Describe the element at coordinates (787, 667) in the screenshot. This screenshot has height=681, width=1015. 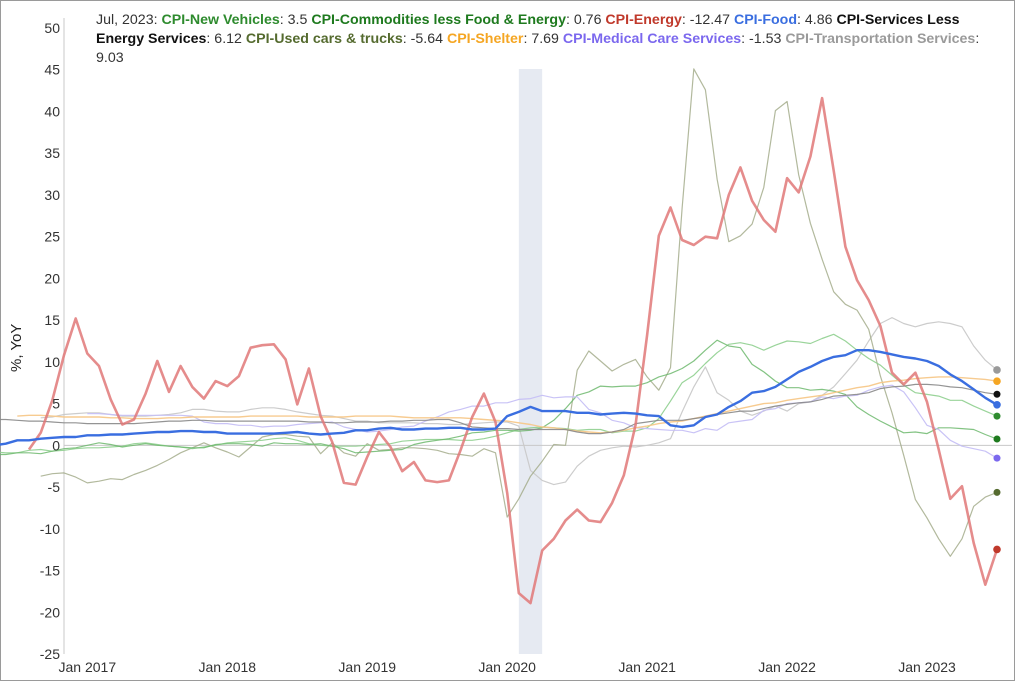
I see `x-tick-label: Jan 2022` at that location.